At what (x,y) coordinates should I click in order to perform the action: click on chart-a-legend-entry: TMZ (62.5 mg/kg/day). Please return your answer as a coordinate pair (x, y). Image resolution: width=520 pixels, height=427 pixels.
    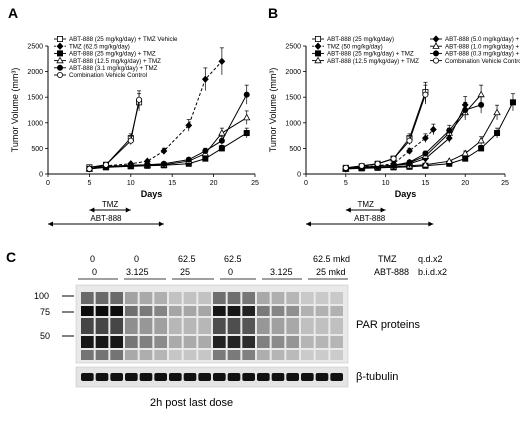
    Looking at the image, I should click on (99, 46).